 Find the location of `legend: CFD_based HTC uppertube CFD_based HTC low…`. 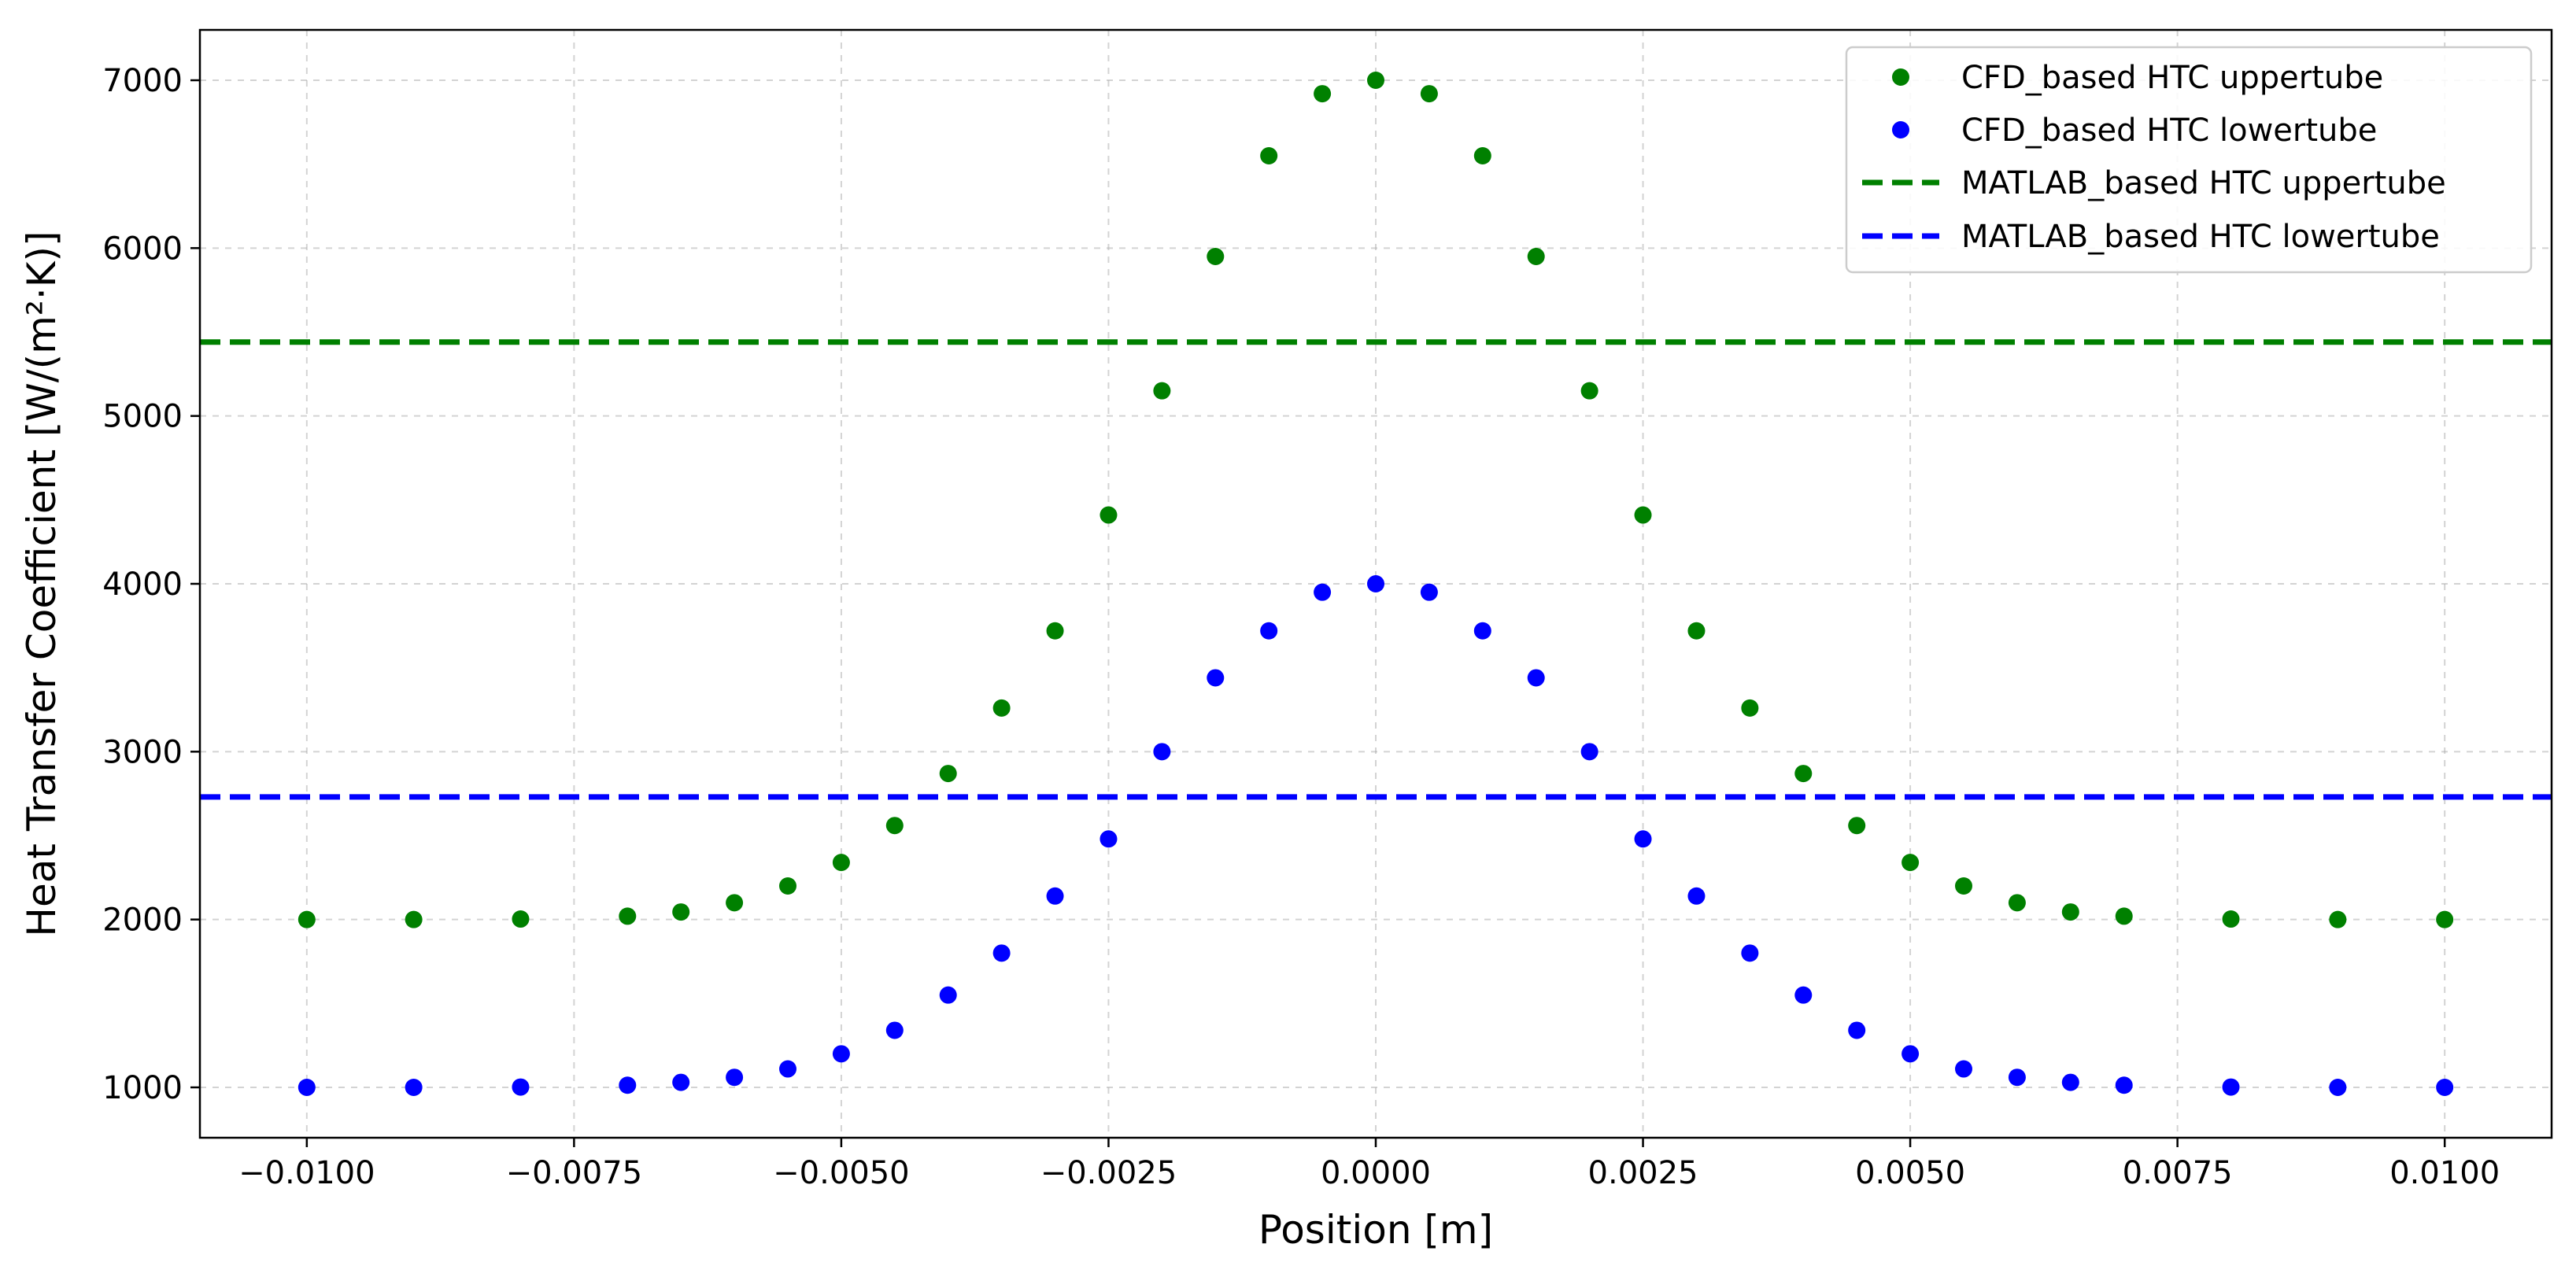

legend: CFD_based HTC uppertube CFD_based HTC low… is located at coordinates (2189, 160).